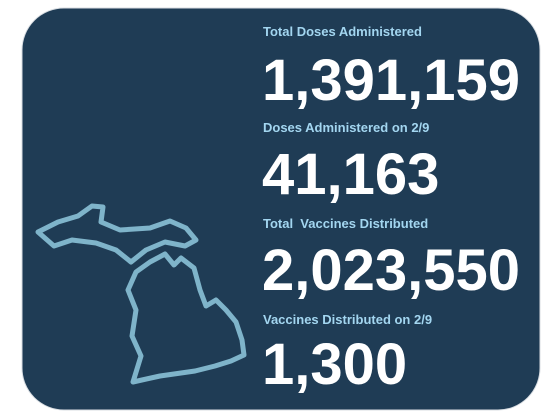  Describe the element at coordinates (334, 364) in the screenshot. I see `stat-value: 1,300` at that location.